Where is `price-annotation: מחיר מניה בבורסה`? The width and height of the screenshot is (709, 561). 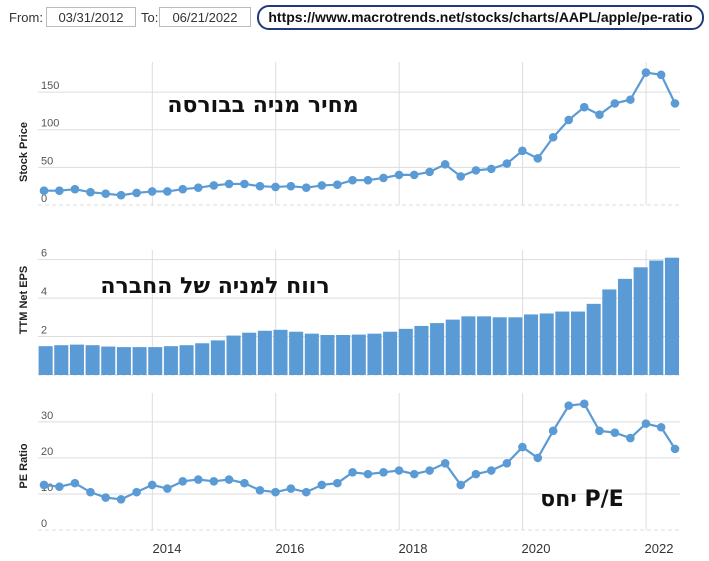
price-annotation: מחיר מניה בבורסה is located at coordinates (262, 105).